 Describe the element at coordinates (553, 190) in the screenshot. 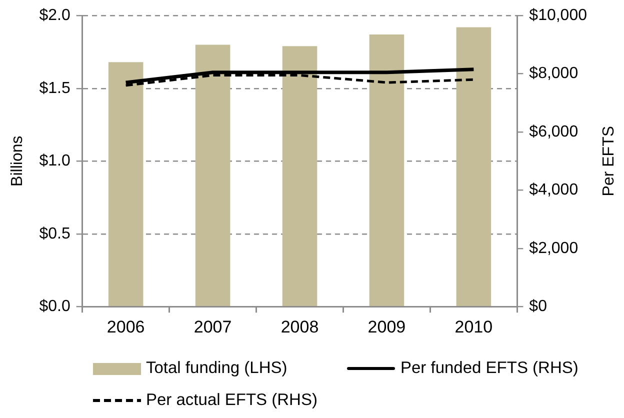

I see `y2-tick-label: $4,000` at that location.